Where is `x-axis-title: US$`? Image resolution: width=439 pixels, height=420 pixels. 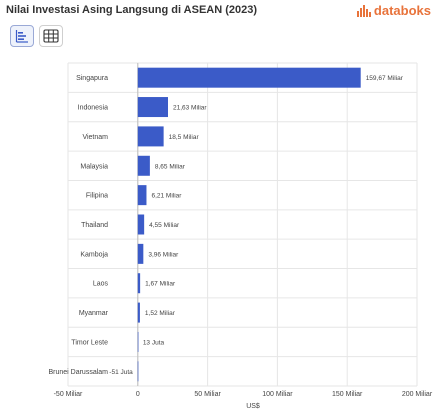
x-axis-title: US$ is located at coordinates (253, 406).